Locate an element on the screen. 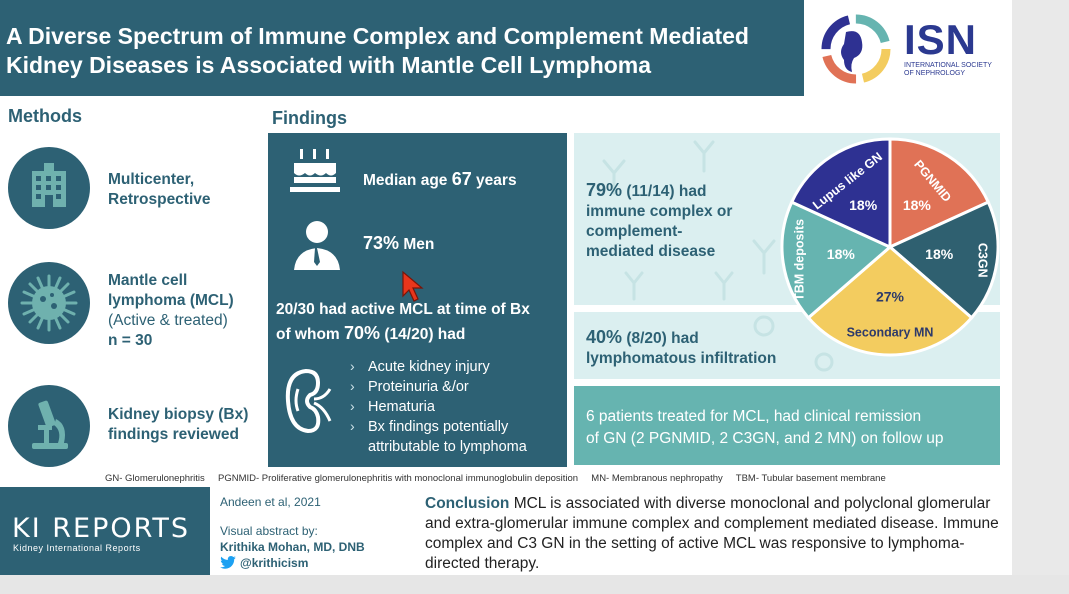  method-mcl-line-1: Mantle cell is located at coordinates (148, 280).